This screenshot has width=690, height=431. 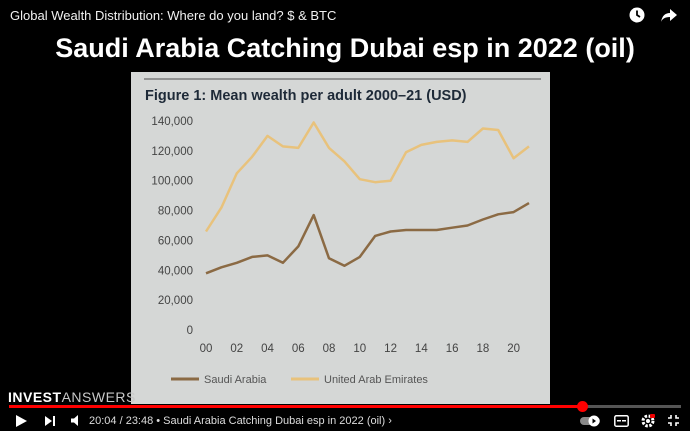 I want to click on x-tick-label: 20, so click(x=513, y=349).